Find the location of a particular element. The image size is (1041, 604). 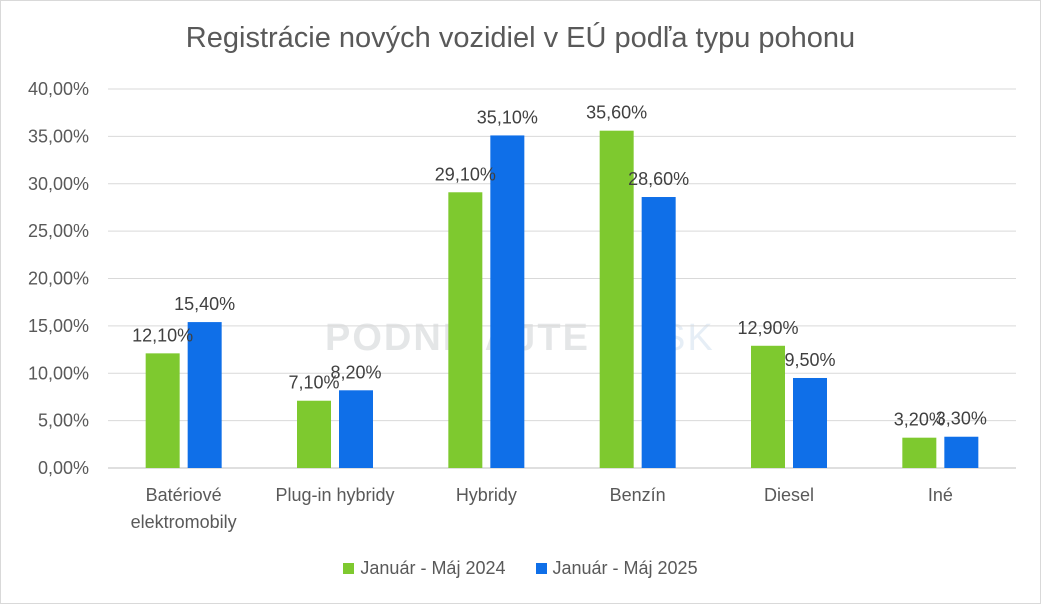

data-label: 29,10% is located at coordinates (465, 174).